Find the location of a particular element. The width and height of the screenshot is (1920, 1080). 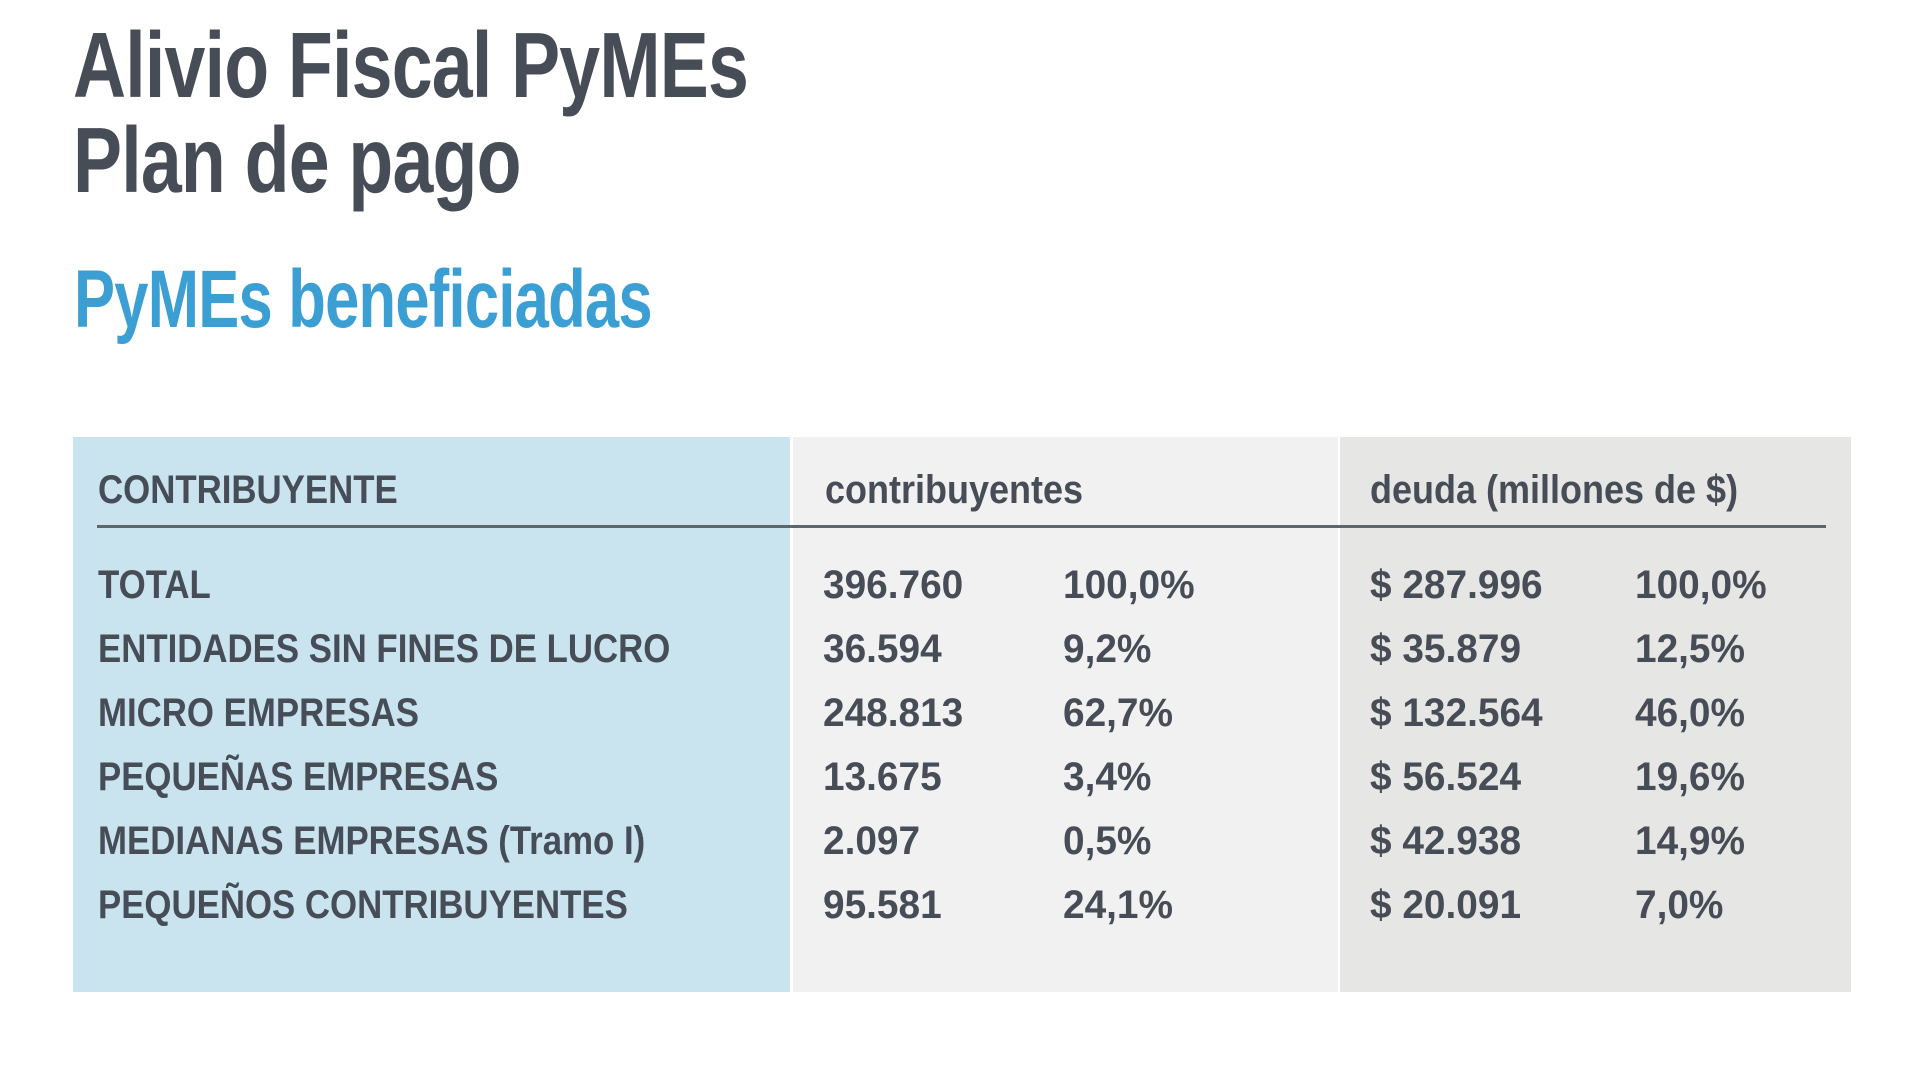

deuda-amount: $ 20.091 is located at coordinates (1446, 905).